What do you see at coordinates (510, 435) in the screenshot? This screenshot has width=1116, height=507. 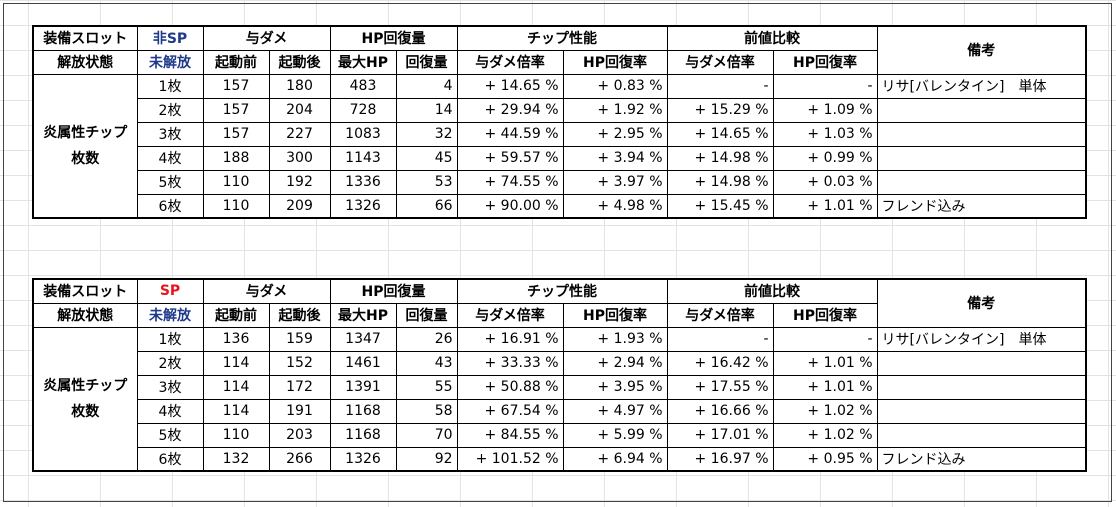 I see `dmg-rate-cell: + 84.55 %` at bounding box center [510, 435].